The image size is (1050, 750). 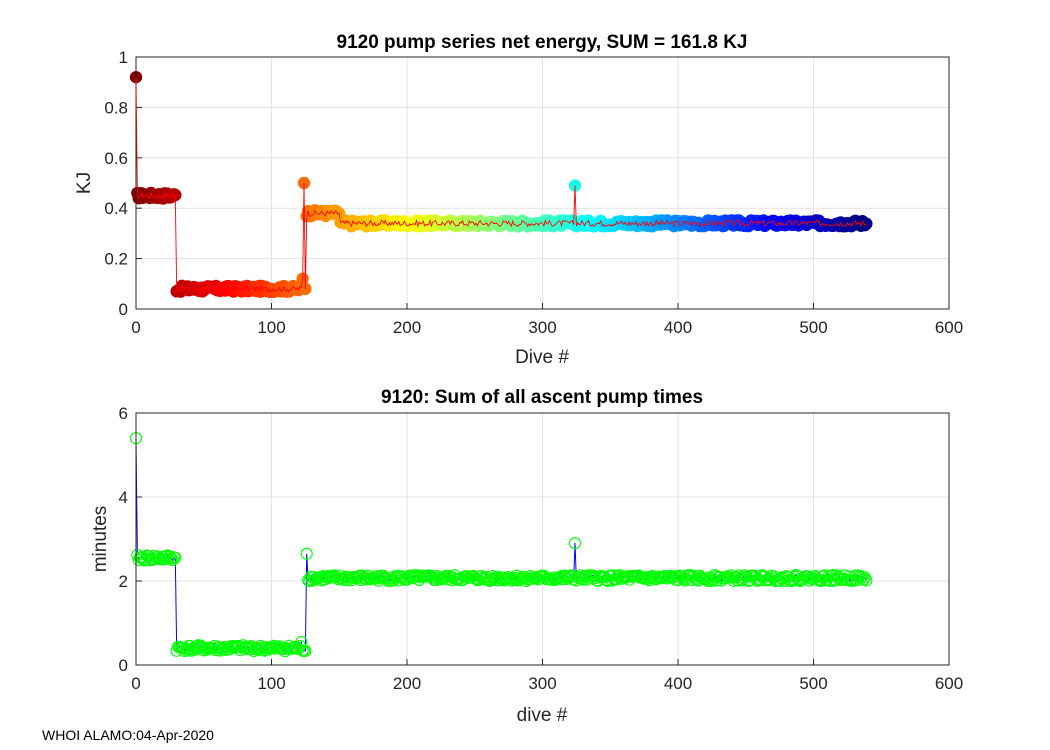 What do you see at coordinates (116, 208) in the screenshot?
I see `energy-y-tick-label: 0.4` at bounding box center [116, 208].